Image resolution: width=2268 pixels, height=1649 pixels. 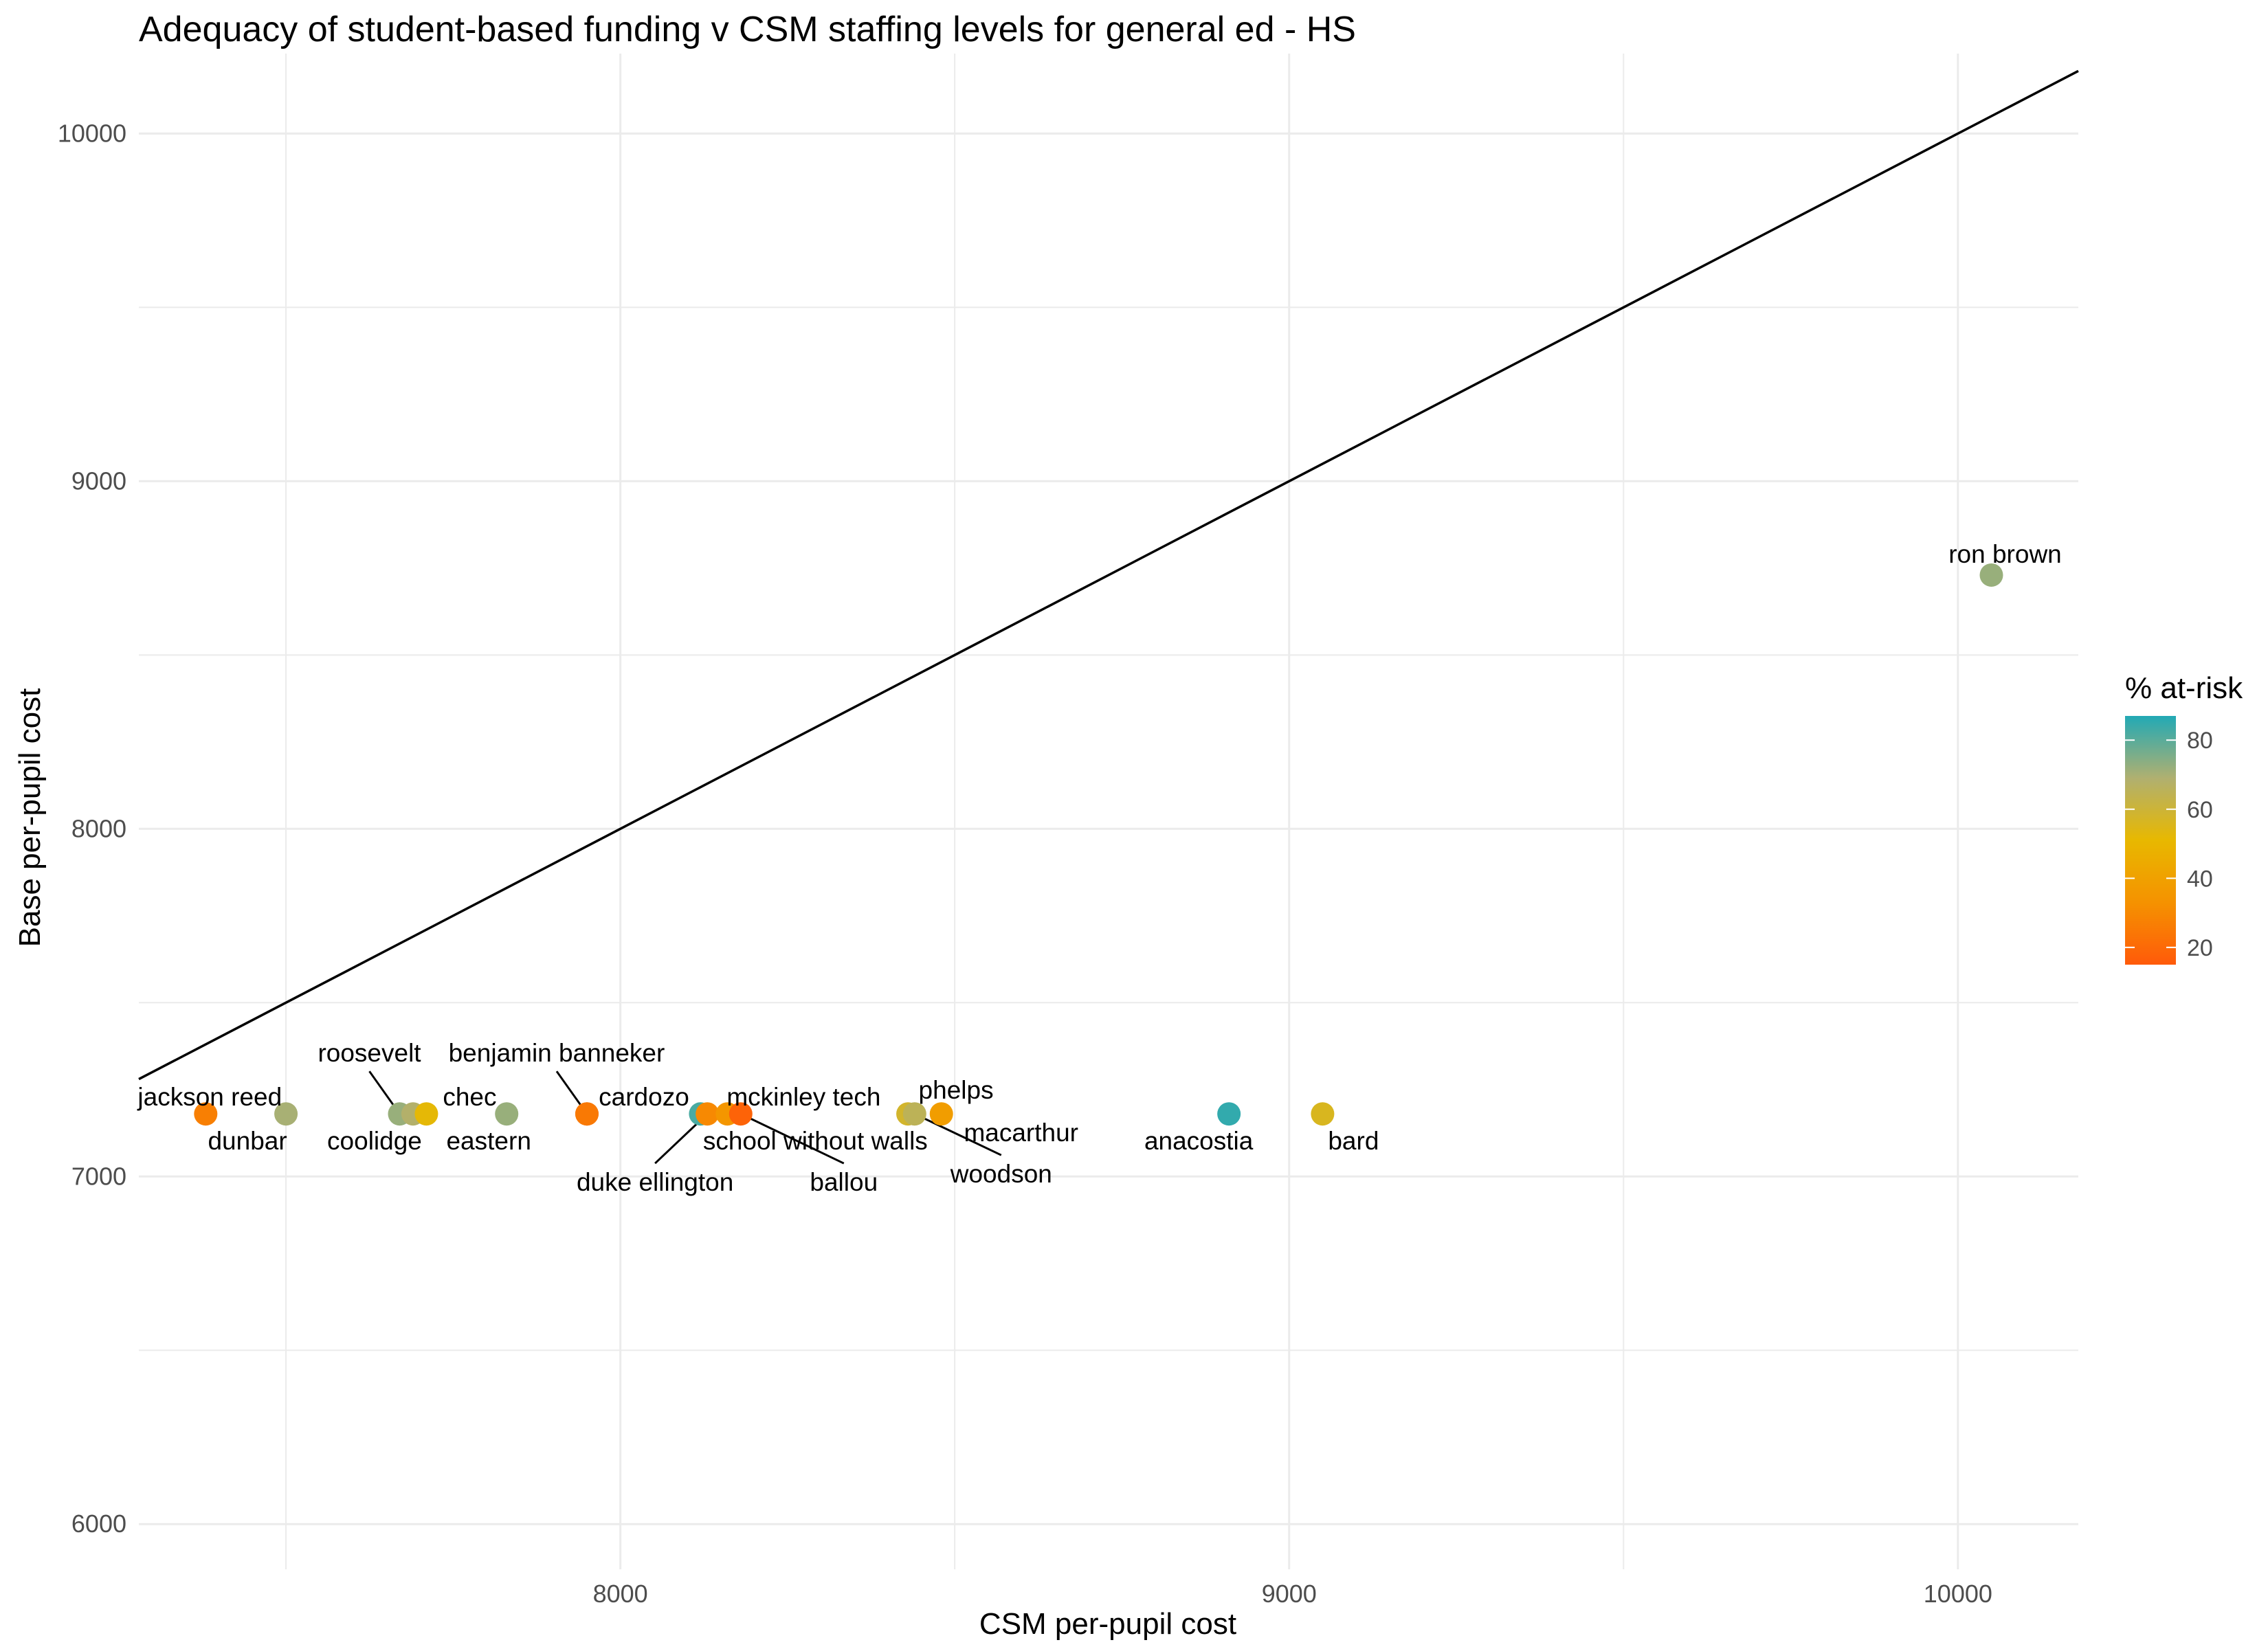 I want to click on legend-tick-label: 80, so click(x=2200, y=741).